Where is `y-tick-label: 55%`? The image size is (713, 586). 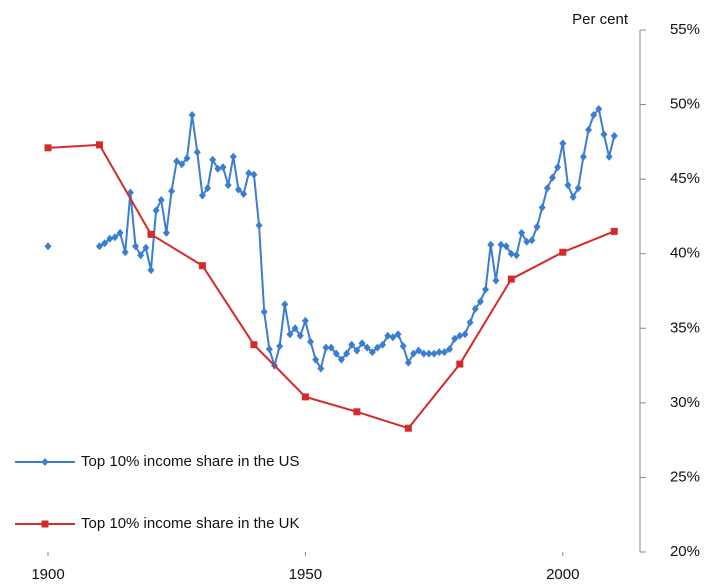
y-tick-label: 55% is located at coordinates (685, 29).